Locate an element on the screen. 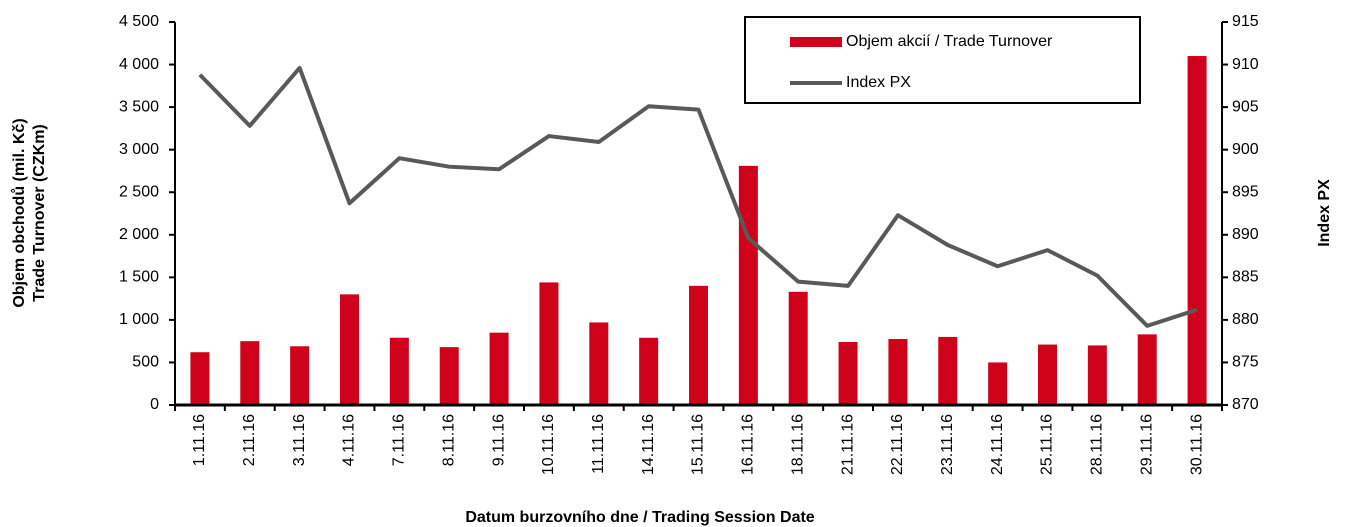 The width and height of the screenshot is (1346, 527). y-tick-label: 3 500 is located at coordinates (139, 106).